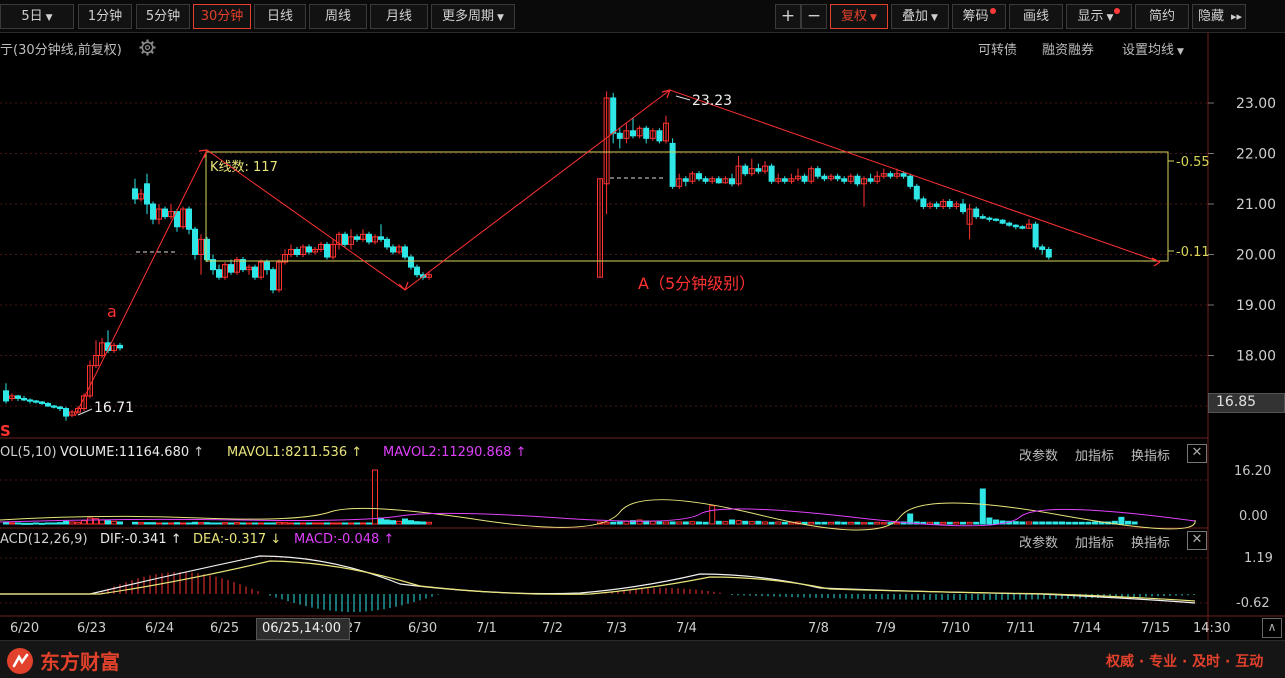 Image resolution: width=1285 pixels, height=678 pixels. Describe the element at coordinates (1151, 543) in the screenshot. I see `macd-switch-indicator-button: 换指标` at that location.